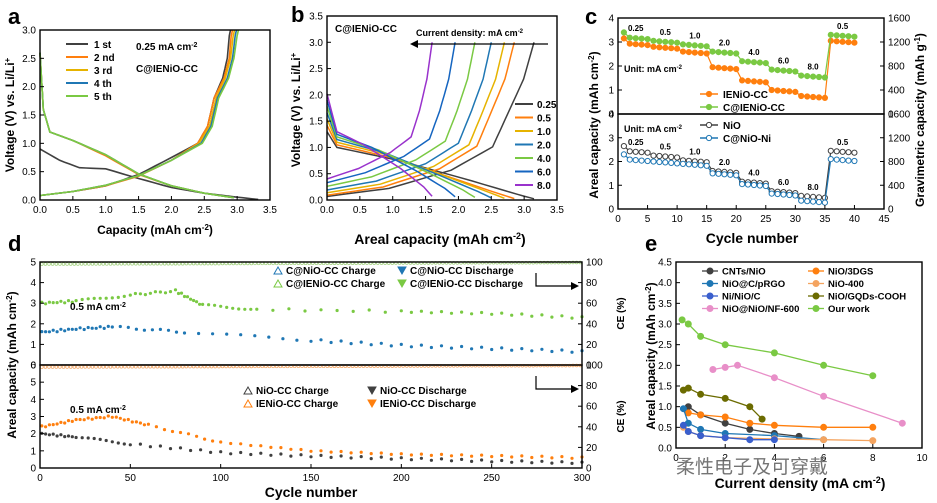 This screenshot has width=937, height=503. I want to click on legend-label: NiO-CC Charge, so click(292, 391).